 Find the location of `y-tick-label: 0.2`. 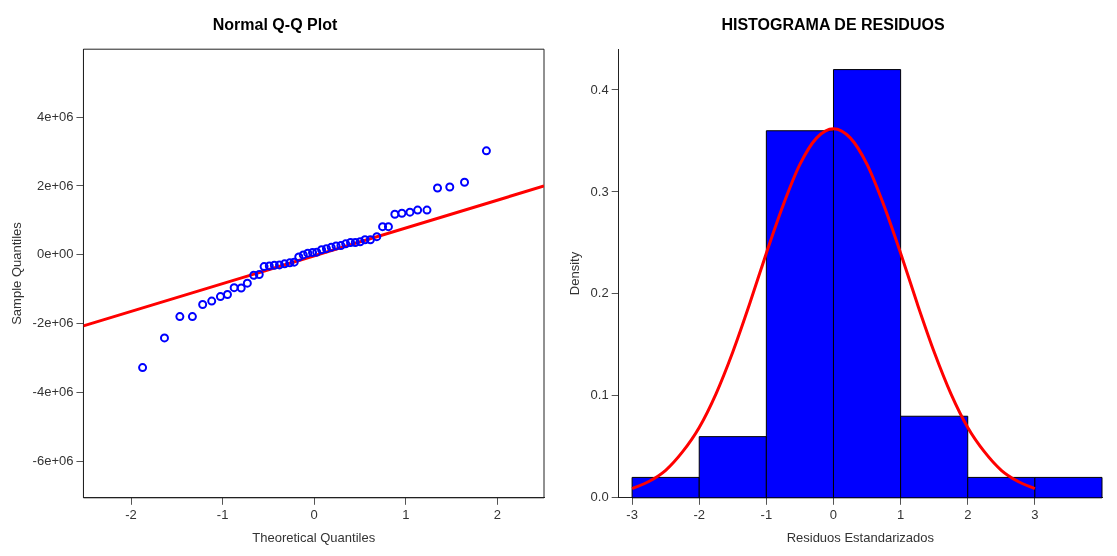

y-tick-label: 0.2 is located at coordinates (599, 293).